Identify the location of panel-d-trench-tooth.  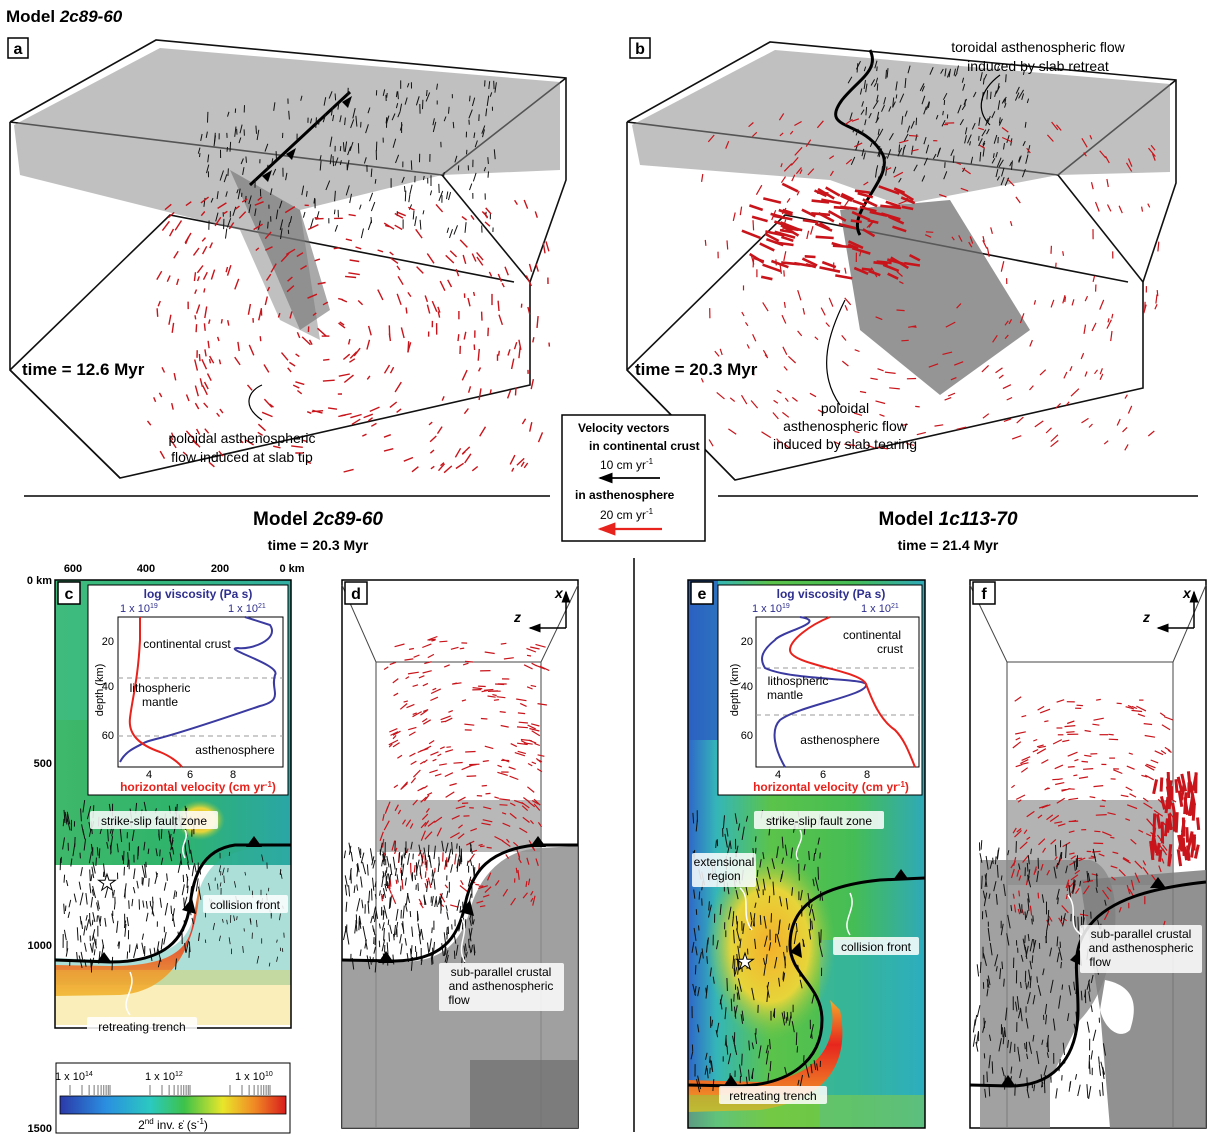
(386, 957).